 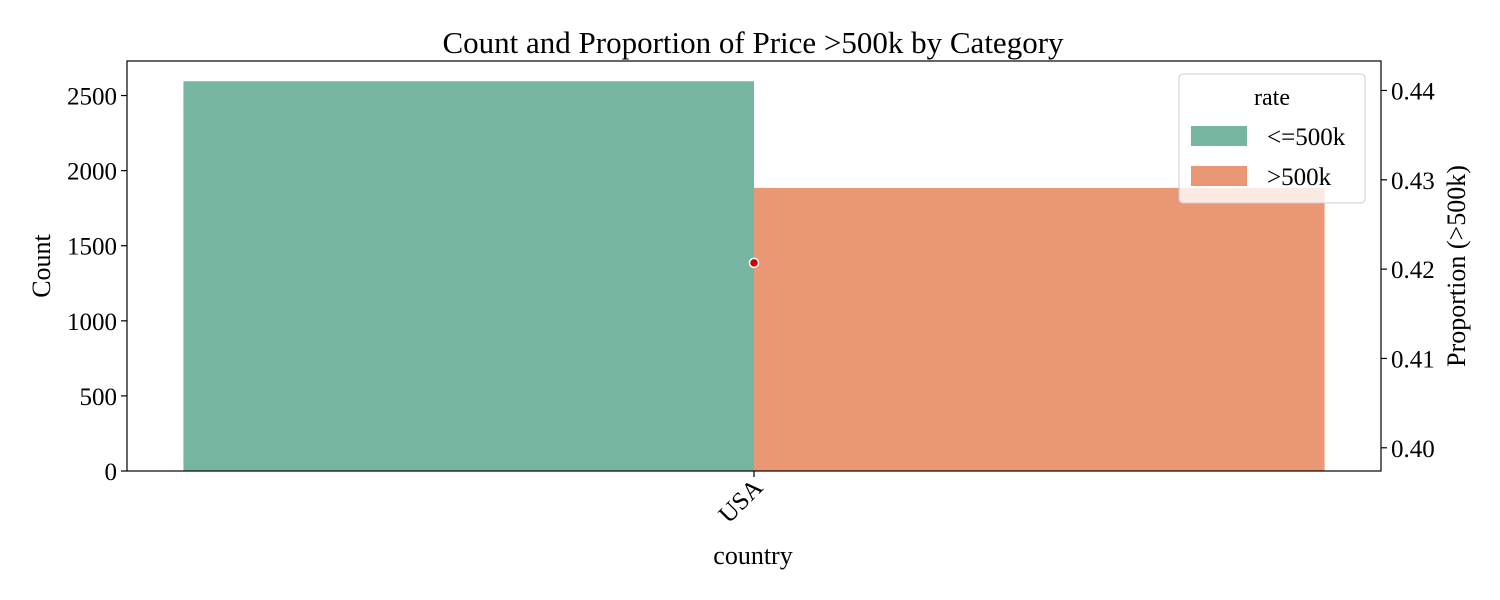 What do you see at coordinates (741, 501) in the screenshot?
I see `x-tick-label-0: USA` at bounding box center [741, 501].